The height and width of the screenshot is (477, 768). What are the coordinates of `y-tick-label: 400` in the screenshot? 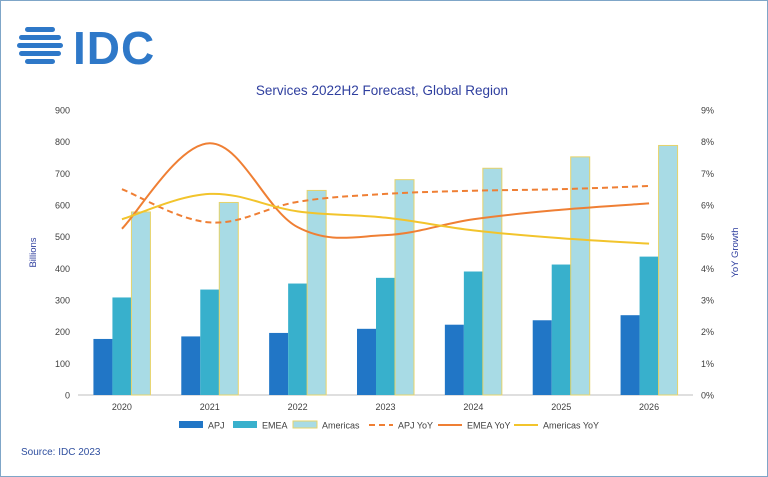 It's located at (62, 269).